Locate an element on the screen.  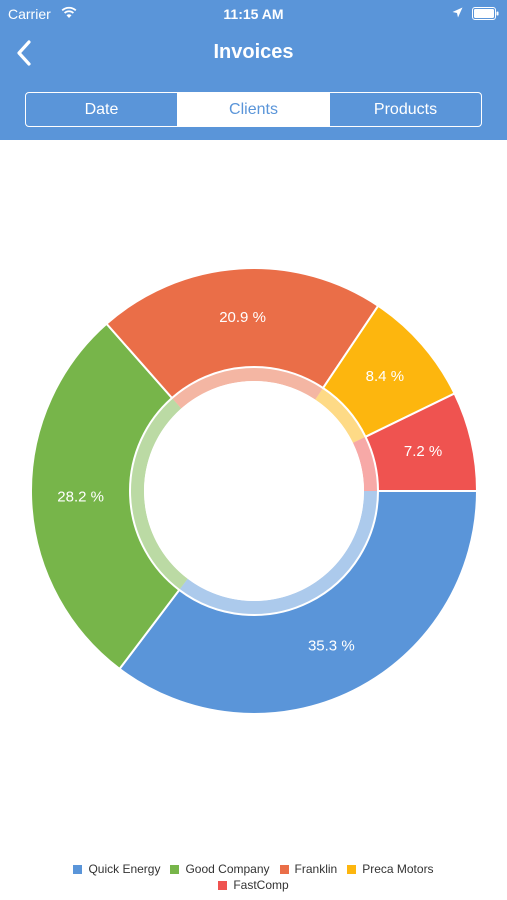
slice-inner-ring-quick-energy is located at coordinates (278, 553).